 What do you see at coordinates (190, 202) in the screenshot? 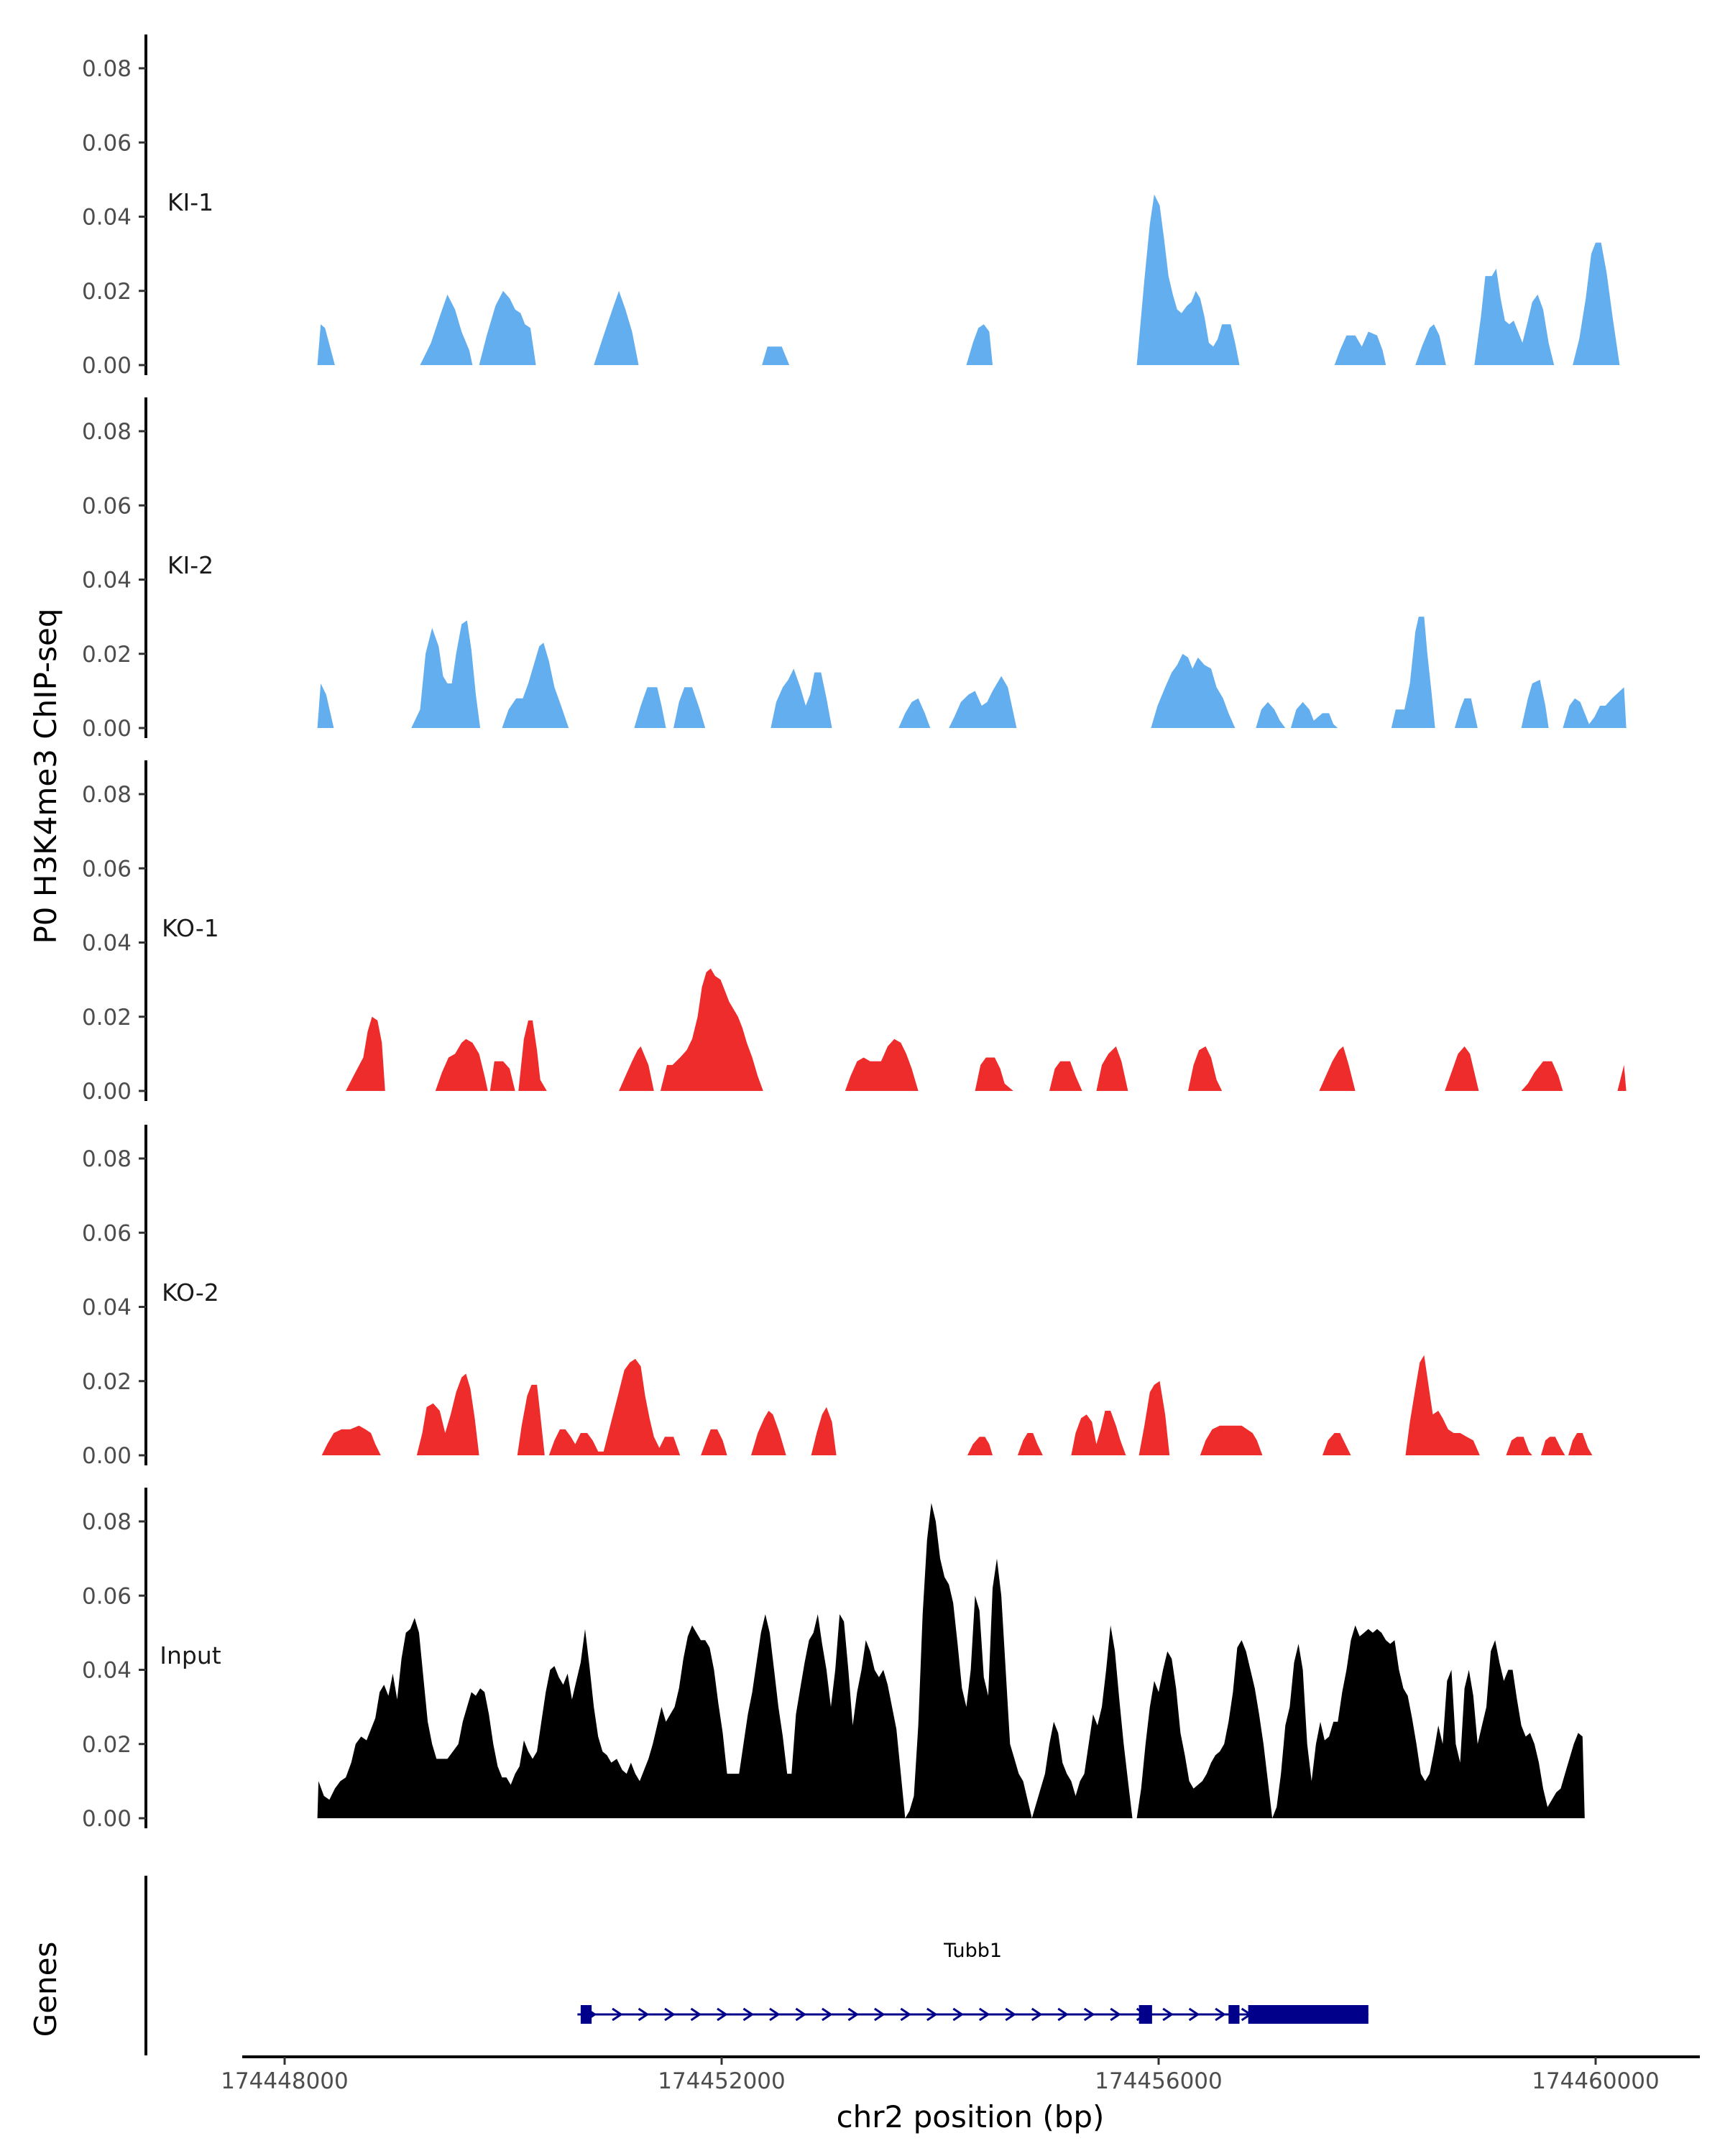
I see `track-label: KI-1` at bounding box center [190, 202].